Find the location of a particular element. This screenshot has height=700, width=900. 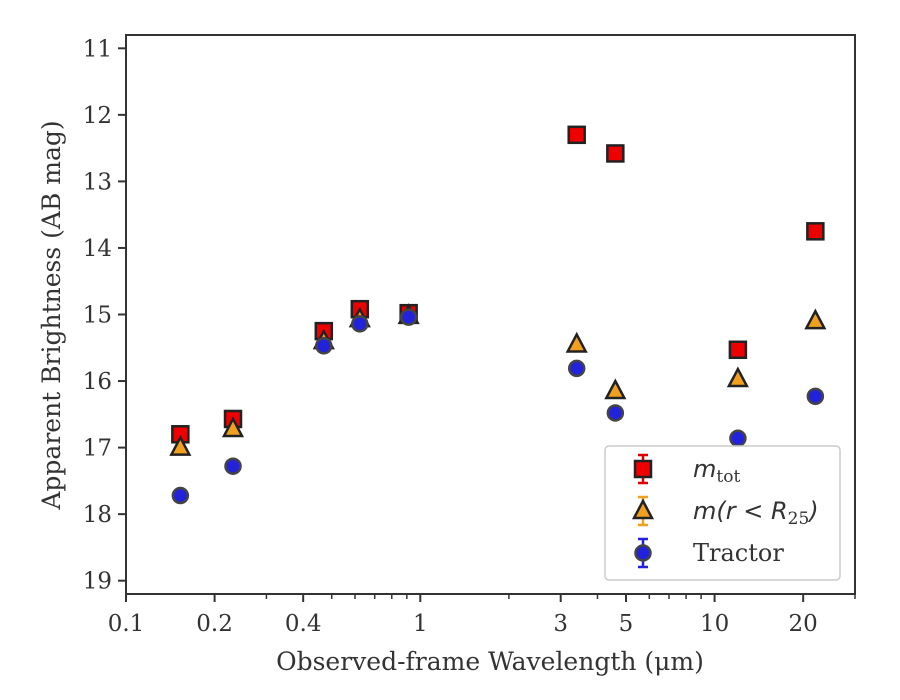

x-tick-label: 0.1 is located at coordinates (126, 624).